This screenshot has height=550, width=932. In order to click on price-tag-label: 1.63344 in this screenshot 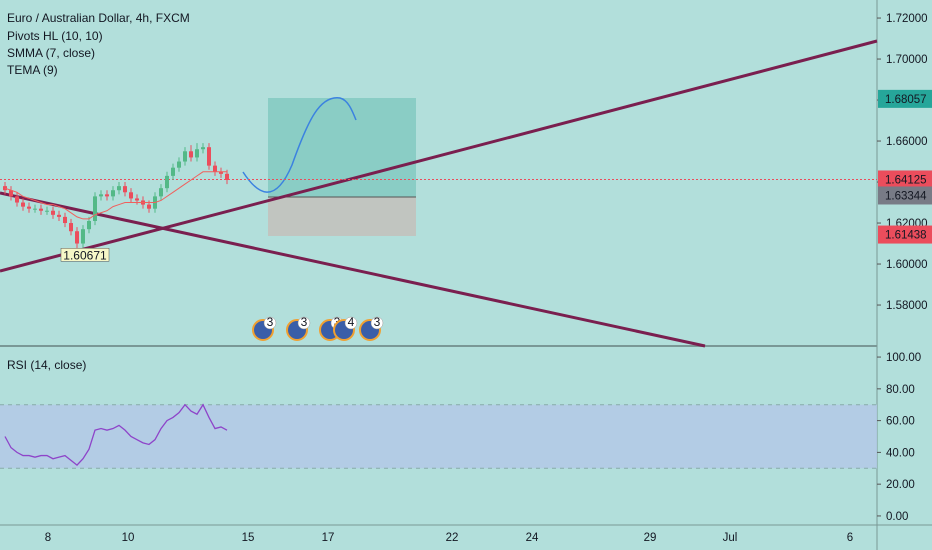, I will do `click(906, 196)`.